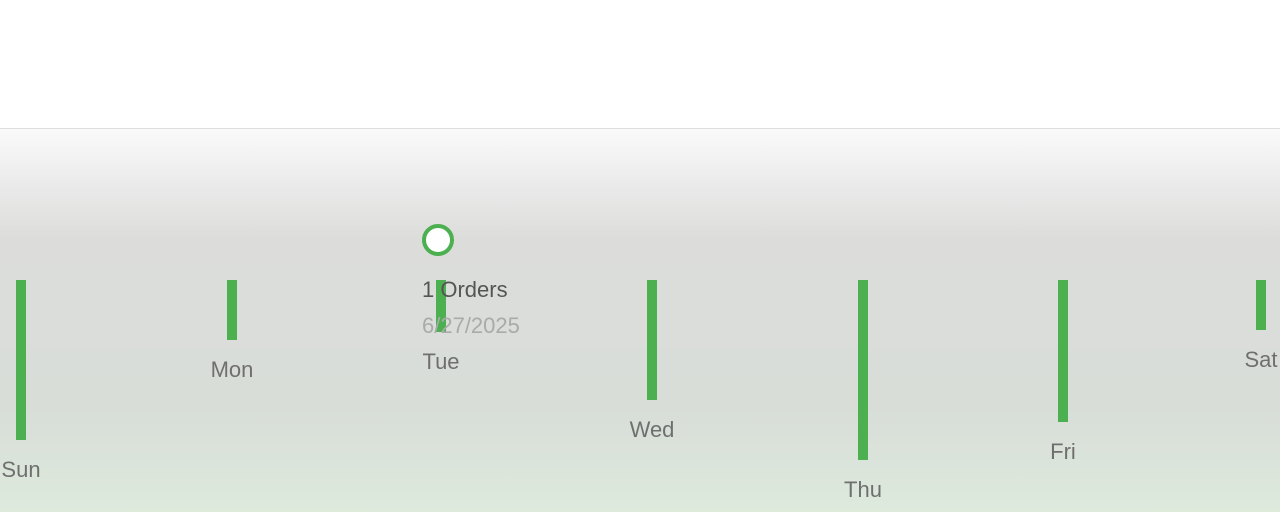 This screenshot has width=1280, height=512. I want to click on bar-thu, so click(863, 370).